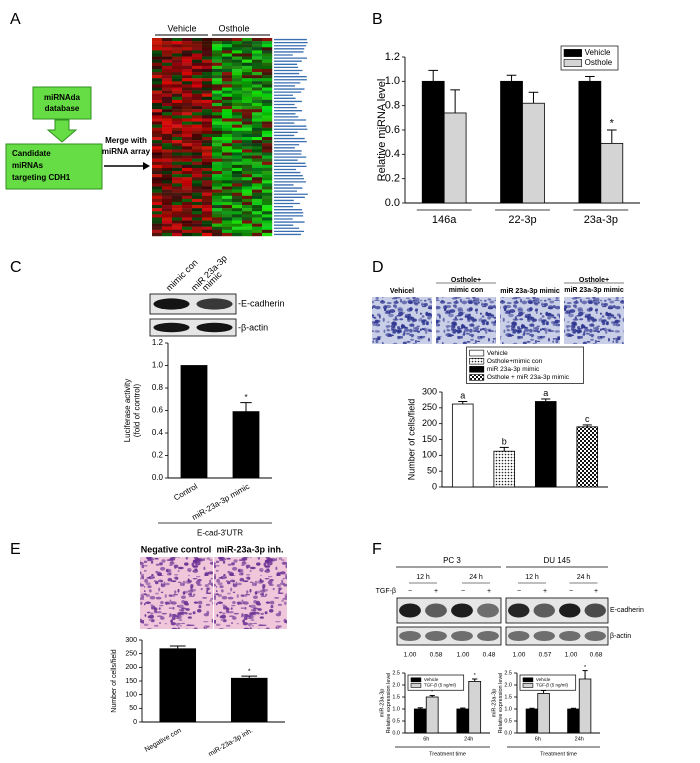 The image size is (700, 763). What do you see at coordinates (382, 703) in the screenshot?
I see `y-axis-title: miR-23a-3p` at bounding box center [382, 703].